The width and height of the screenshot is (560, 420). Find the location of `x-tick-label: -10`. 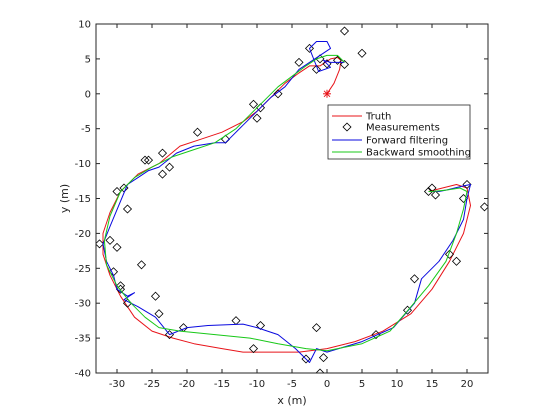

x-tick-label: -10 is located at coordinates (257, 384).